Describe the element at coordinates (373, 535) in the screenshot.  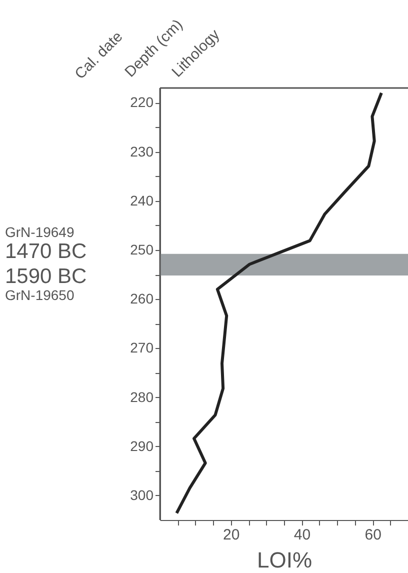
I see `x-tick-label: 60` at that location.